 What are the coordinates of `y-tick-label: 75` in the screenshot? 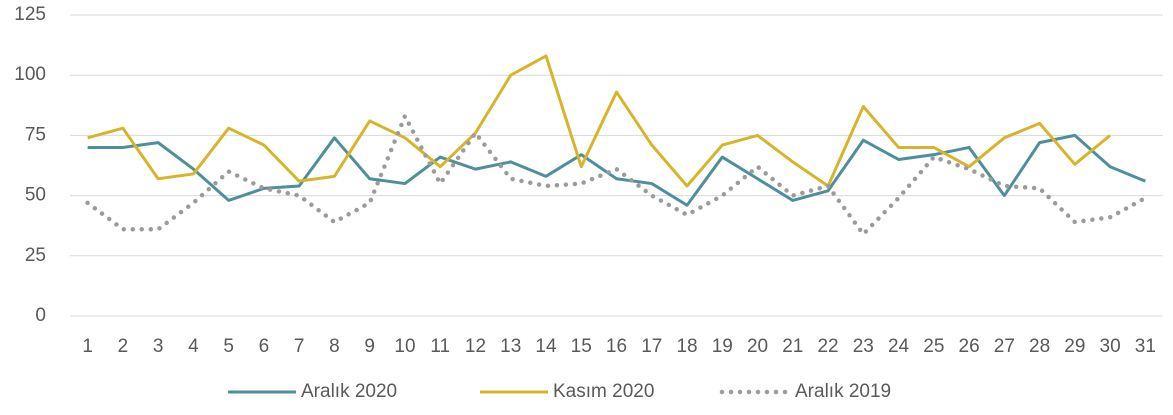 It's located at (35, 134).